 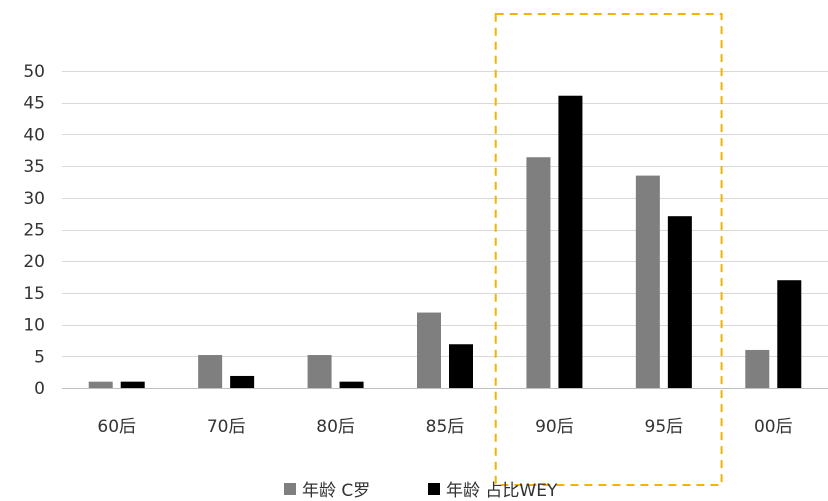 I want to click on y-tick-label: 25, so click(x=34, y=231).